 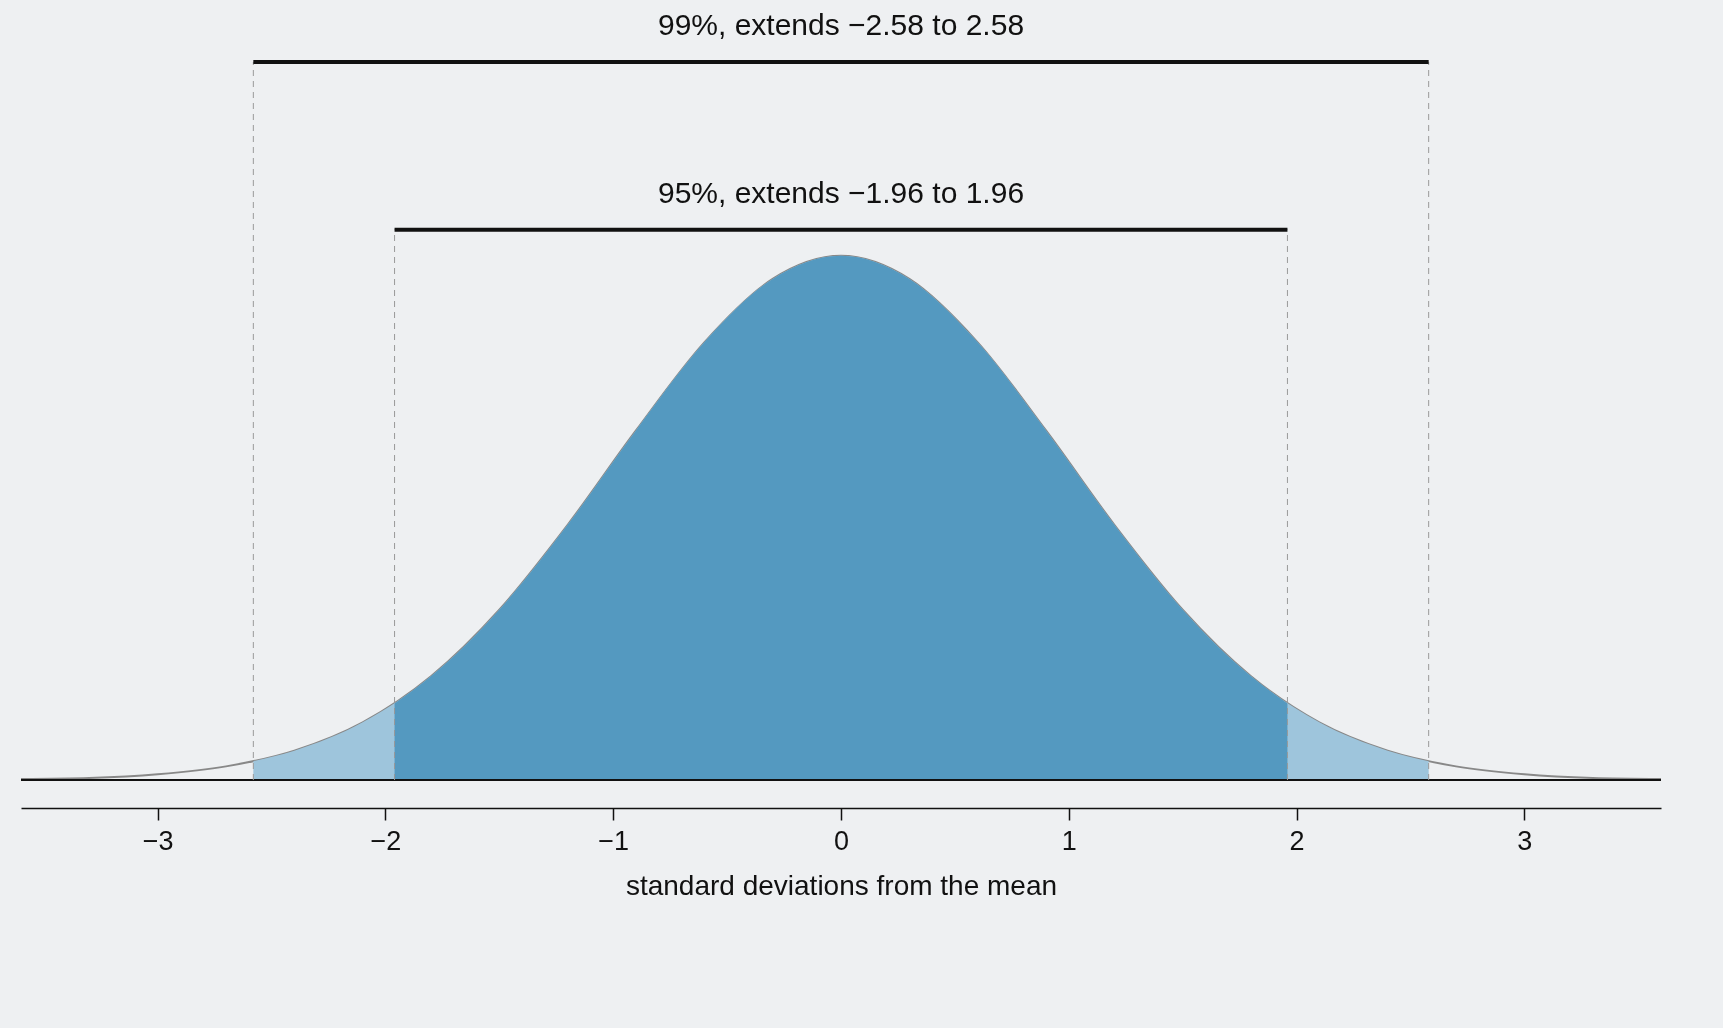 I want to click on x-tick-label: 0, so click(x=841, y=840).